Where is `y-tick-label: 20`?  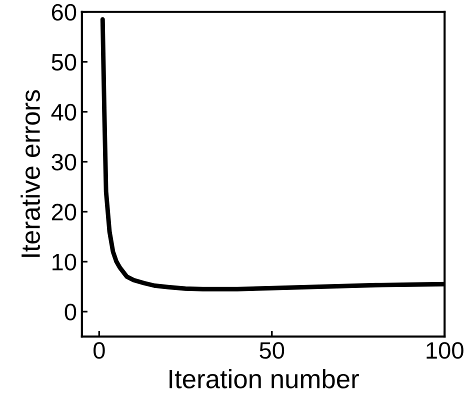
y-tick-label: 20 is located at coordinates (64, 212).